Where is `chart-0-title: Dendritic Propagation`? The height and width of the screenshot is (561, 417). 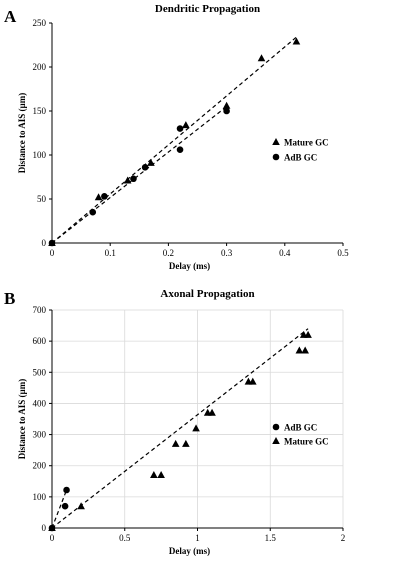 chart-0-title: Dendritic Propagation is located at coordinates (207, 9).